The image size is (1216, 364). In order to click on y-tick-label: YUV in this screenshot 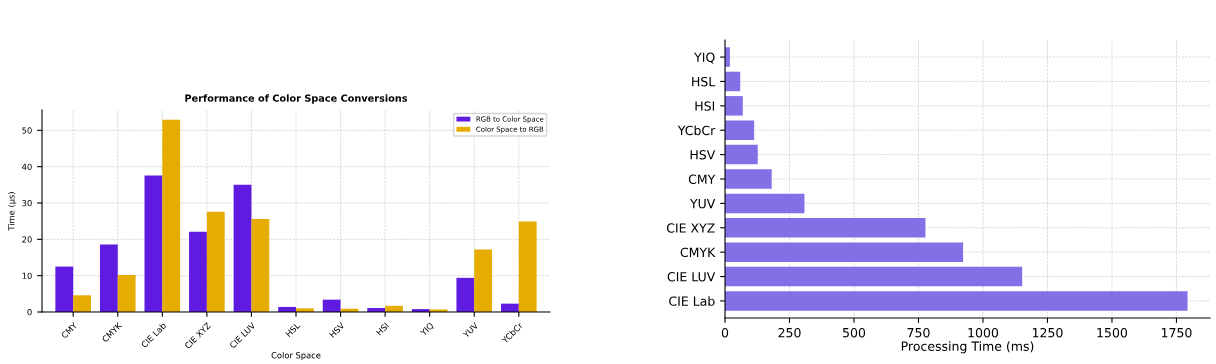, I will do `click(702, 204)`.